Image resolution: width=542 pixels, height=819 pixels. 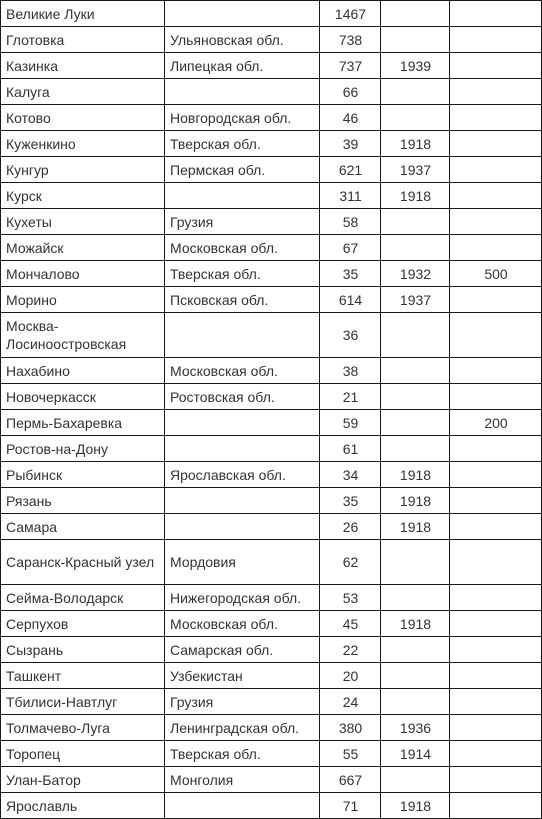 I want to click on city-name-cell: Новочеркасск, so click(x=82, y=396).